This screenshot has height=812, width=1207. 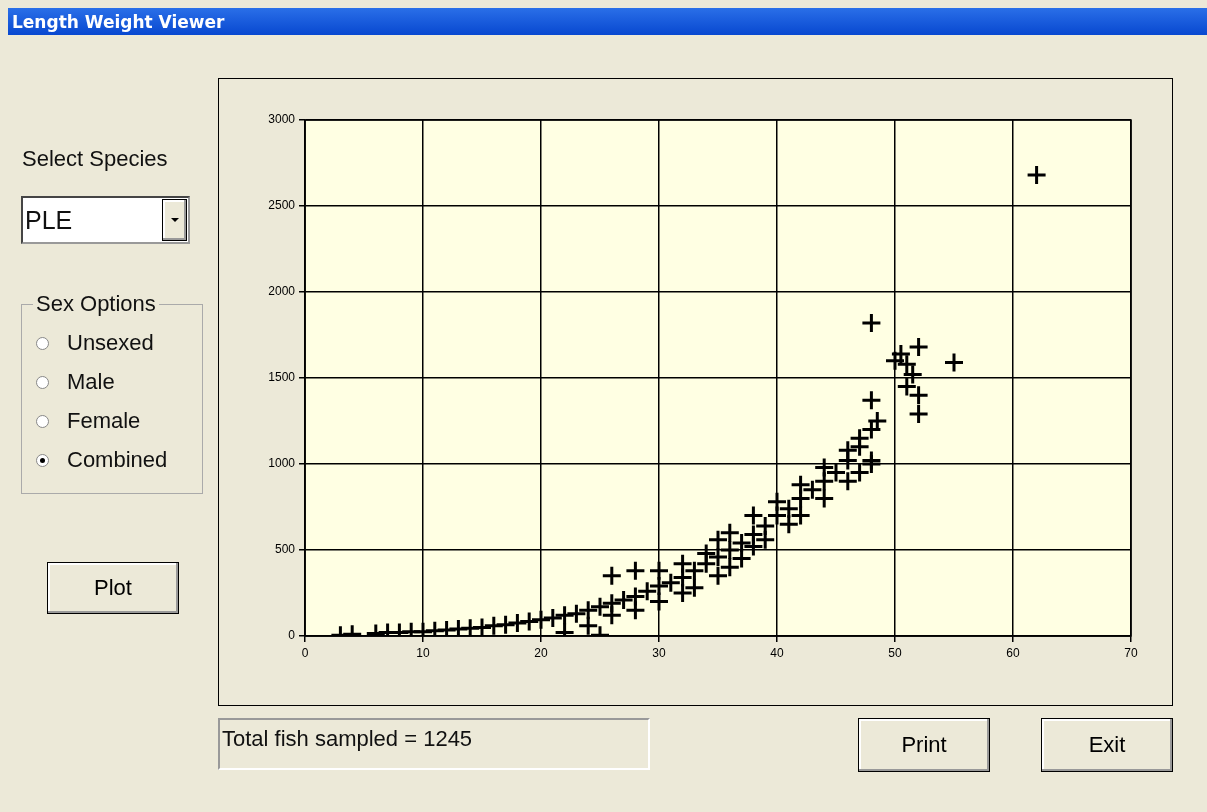 What do you see at coordinates (1107, 745) in the screenshot?
I see `text: Exit` at bounding box center [1107, 745].